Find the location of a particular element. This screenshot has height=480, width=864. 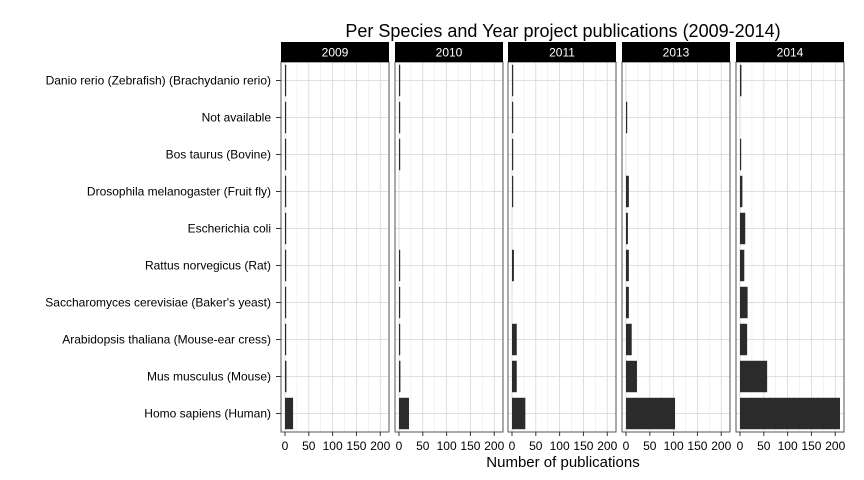

facet-panel-2013: 2013 0 50 100 150 200 is located at coordinates (676, 247).